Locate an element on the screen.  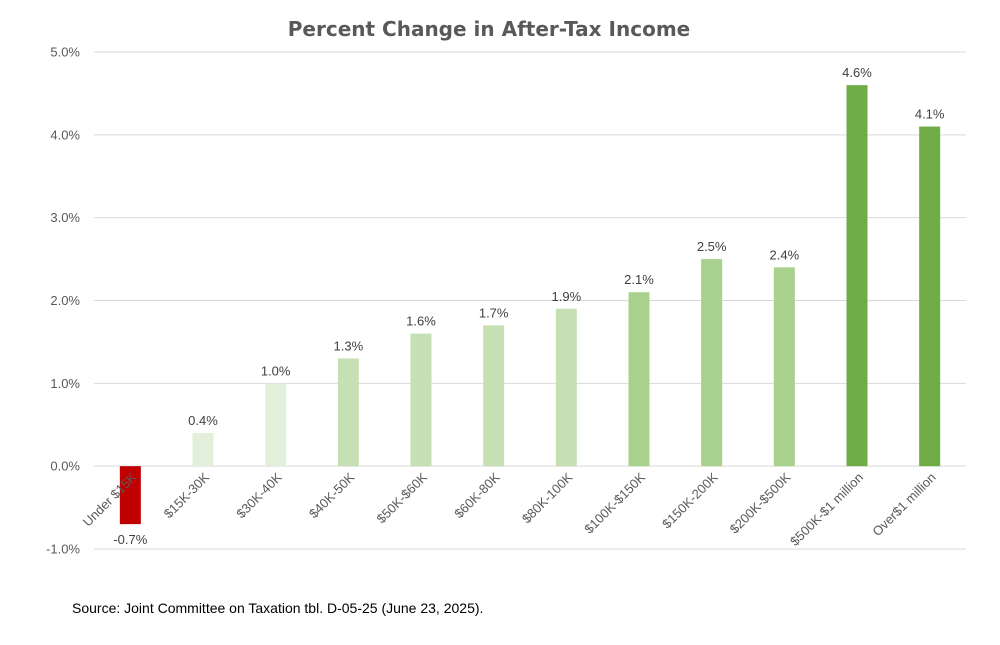
x-tick-label: $500K-$1 million is located at coordinates (826, 509).